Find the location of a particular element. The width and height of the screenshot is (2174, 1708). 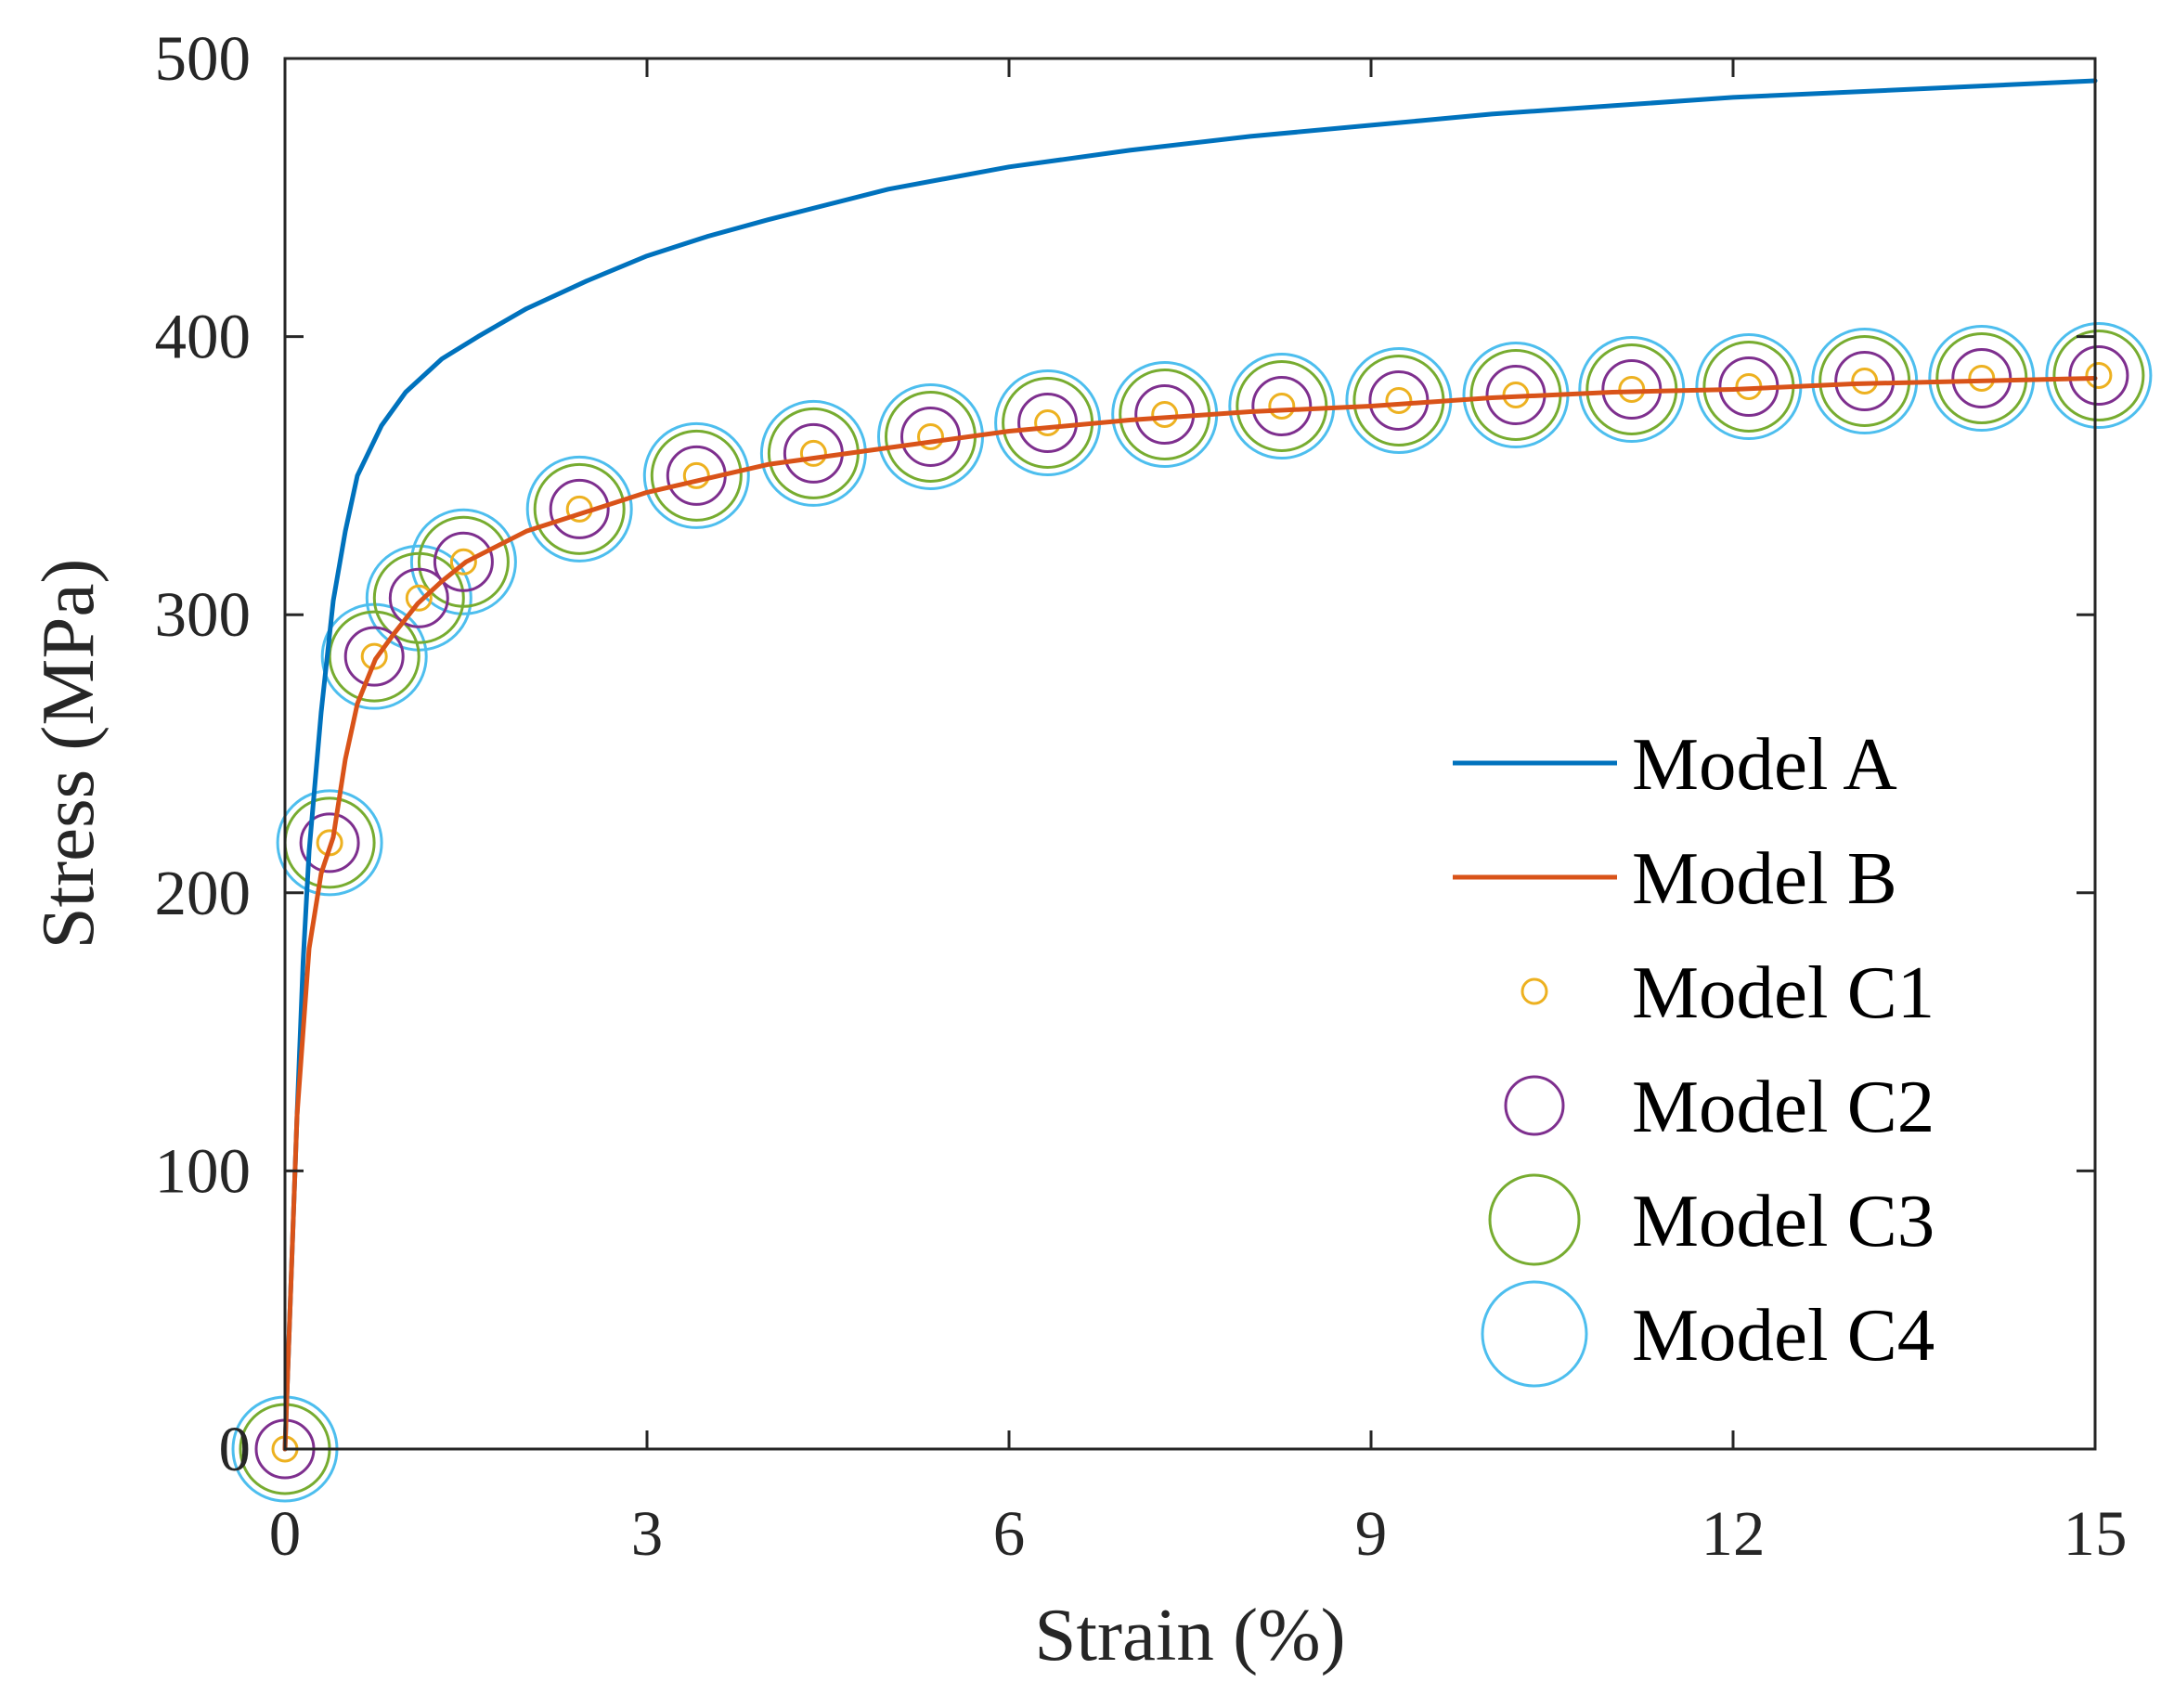

legend-label: Model A is located at coordinates (1765, 764).